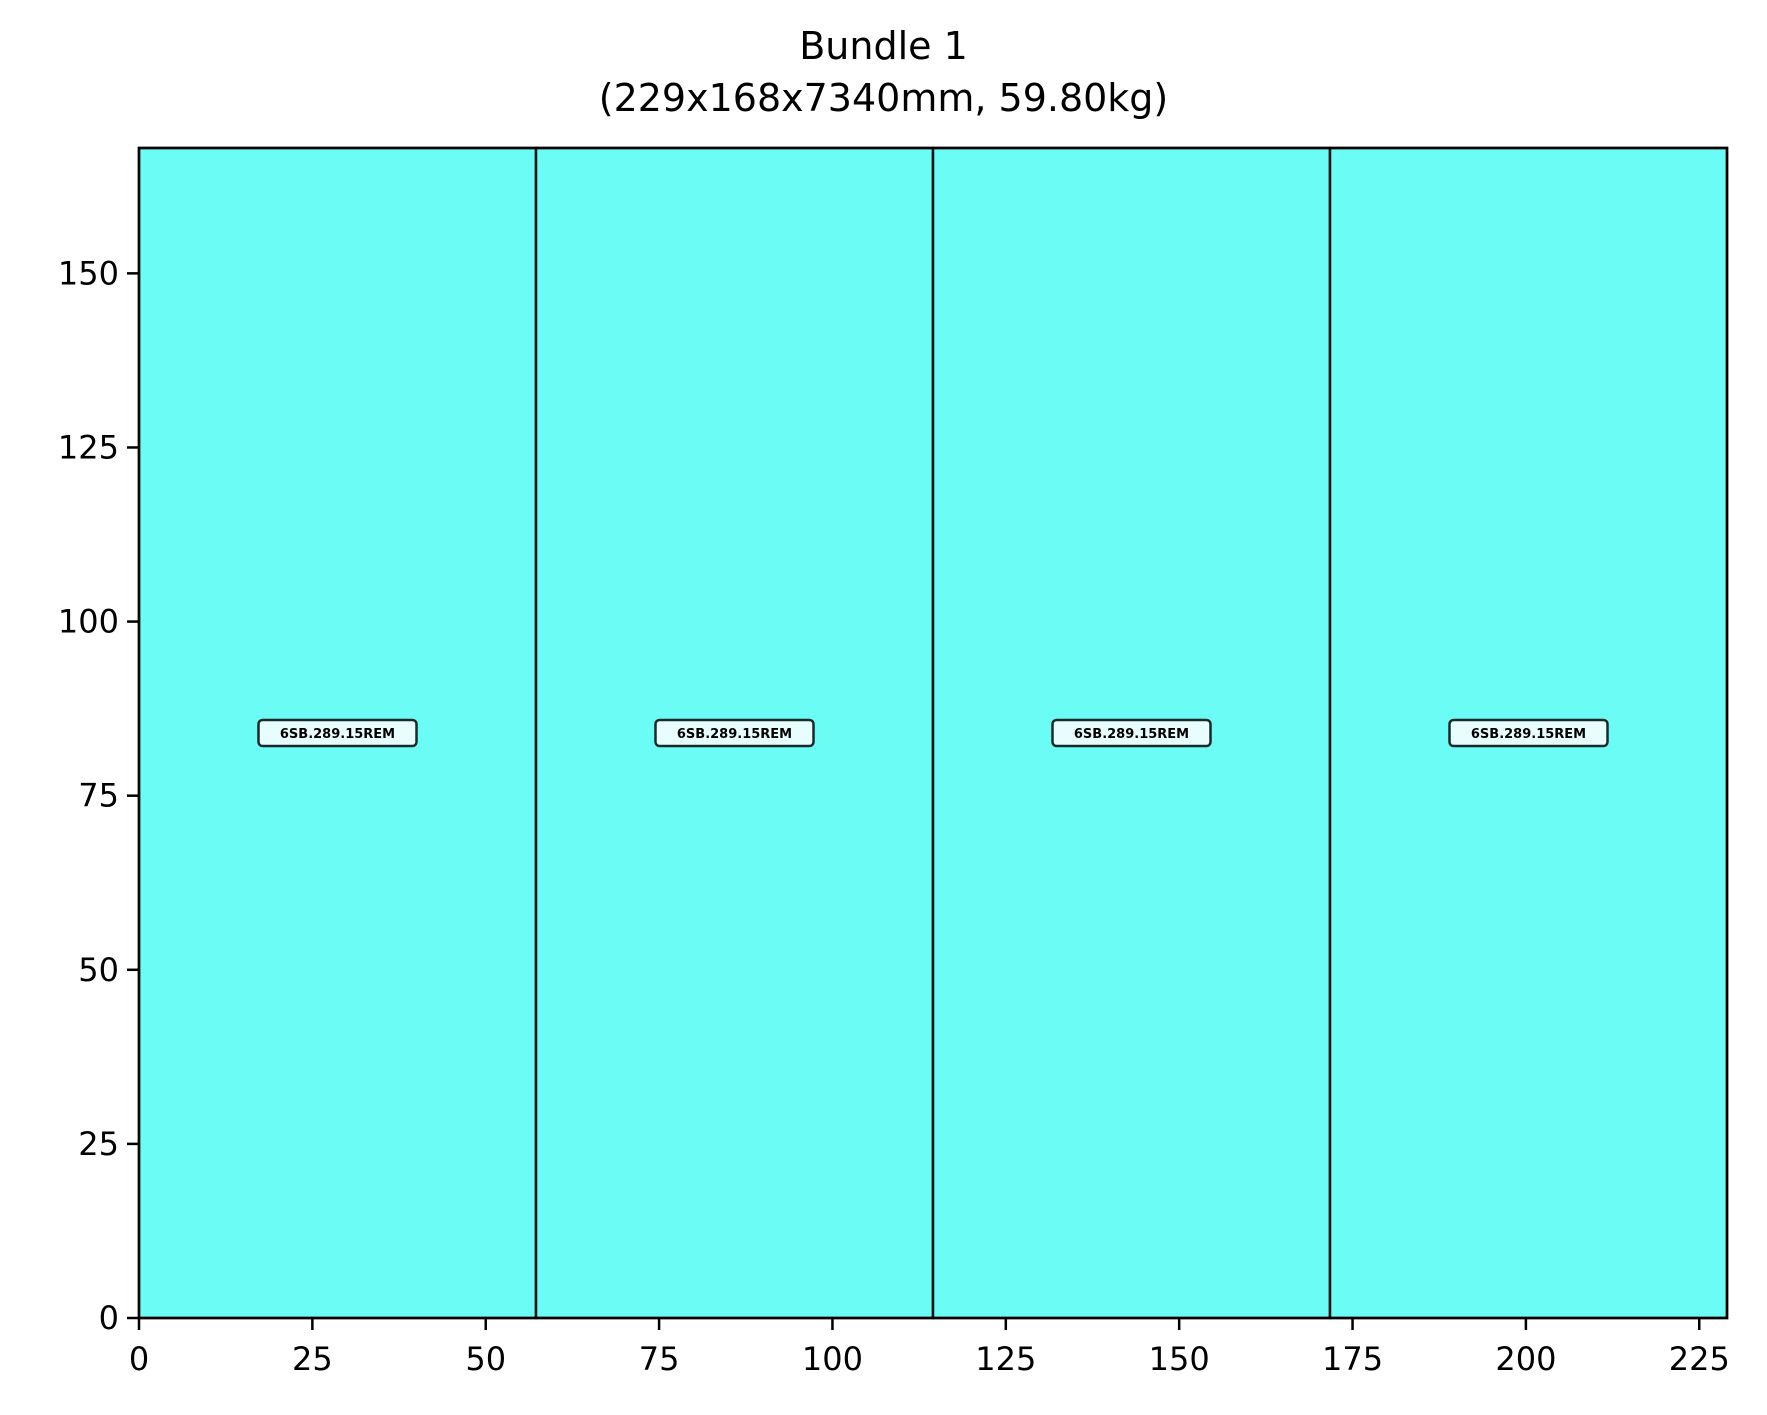 Image resolution: width=1767 pixels, height=1415 pixels. Describe the element at coordinates (1352, 1359) in the screenshot. I see `x-tick-label-7: 175` at that location.